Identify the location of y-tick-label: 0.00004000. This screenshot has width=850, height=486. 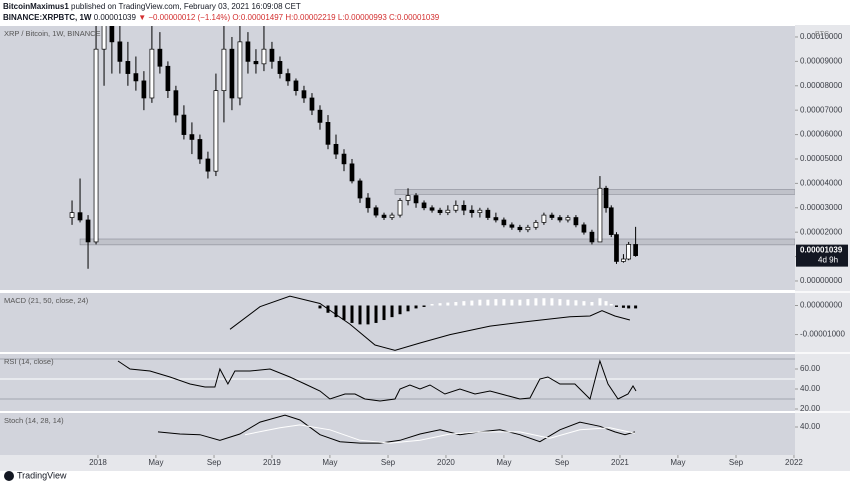
(821, 182).